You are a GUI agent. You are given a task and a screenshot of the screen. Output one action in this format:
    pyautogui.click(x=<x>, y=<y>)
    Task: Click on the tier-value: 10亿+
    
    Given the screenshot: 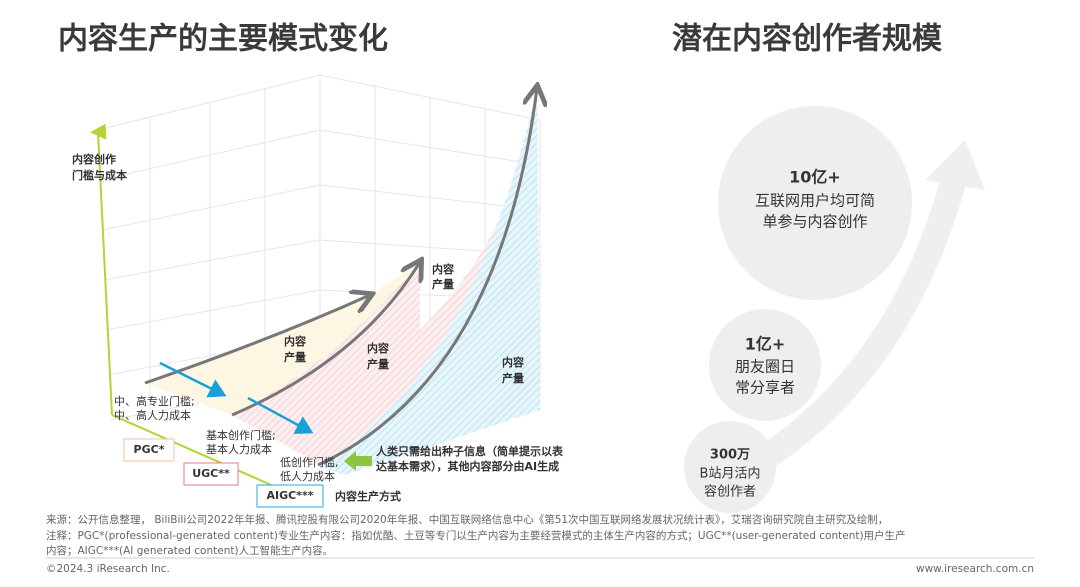 What is the action you would take?
    pyautogui.click(x=815, y=177)
    